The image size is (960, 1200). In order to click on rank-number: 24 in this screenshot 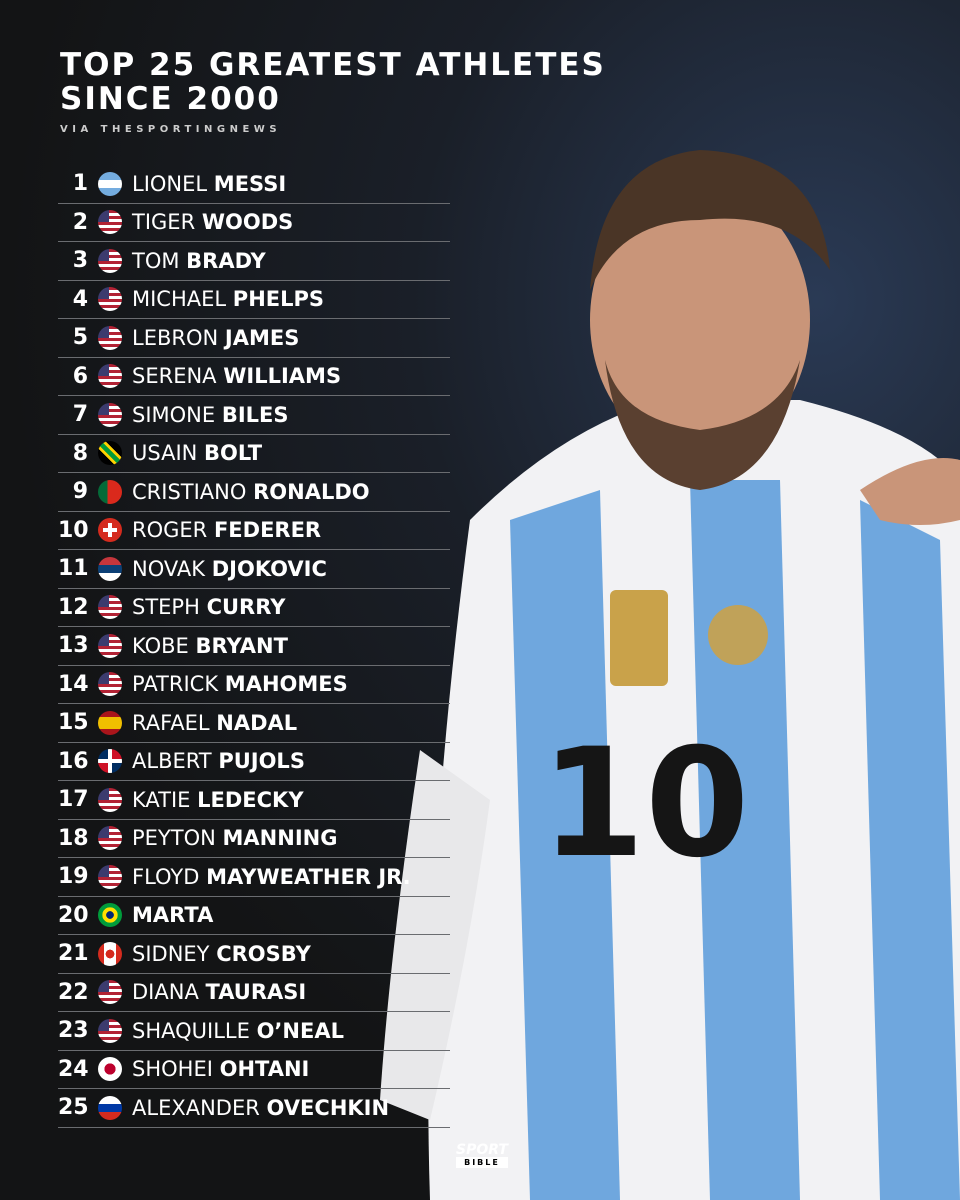, I will do `click(73, 1069)`.